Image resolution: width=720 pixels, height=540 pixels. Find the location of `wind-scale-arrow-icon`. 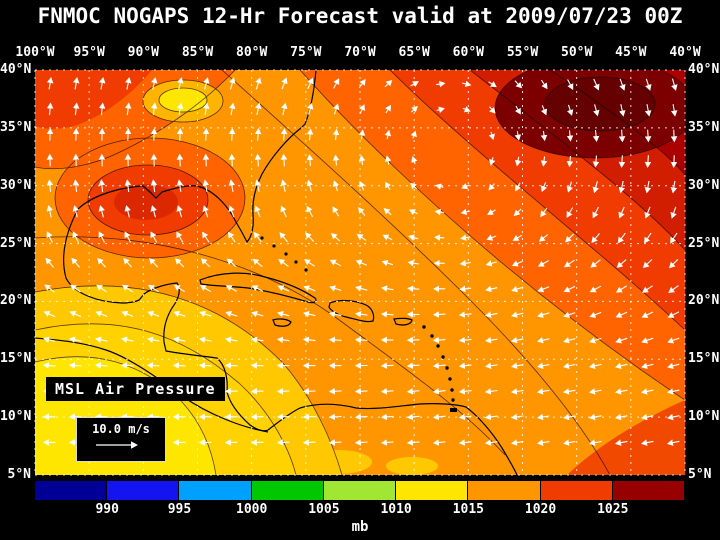

wind-scale-arrow-icon is located at coordinates (117, 445).